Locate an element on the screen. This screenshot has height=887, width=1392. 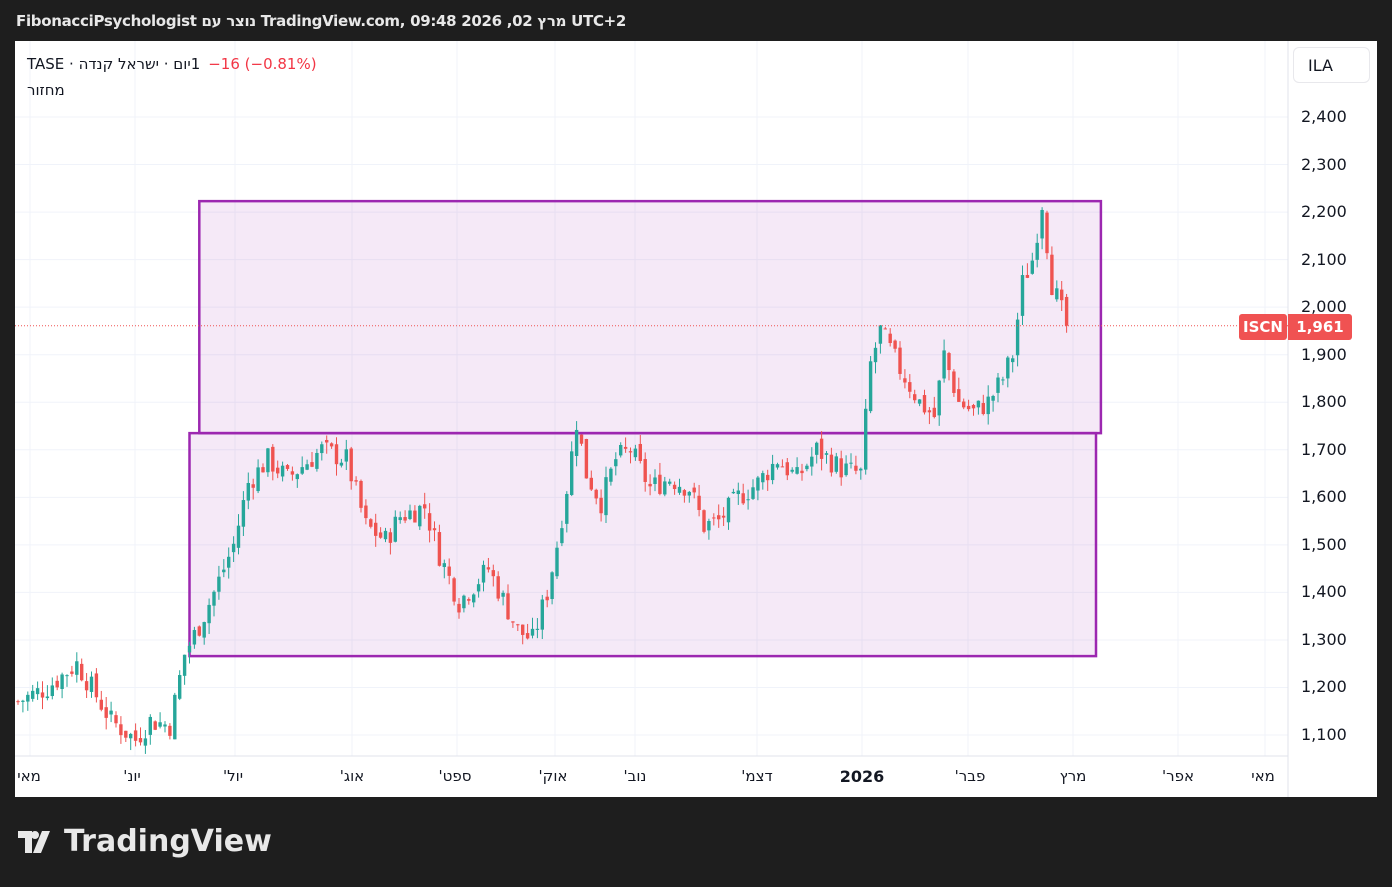
price-tick: 1,100 is located at coordinates (1324, 735).